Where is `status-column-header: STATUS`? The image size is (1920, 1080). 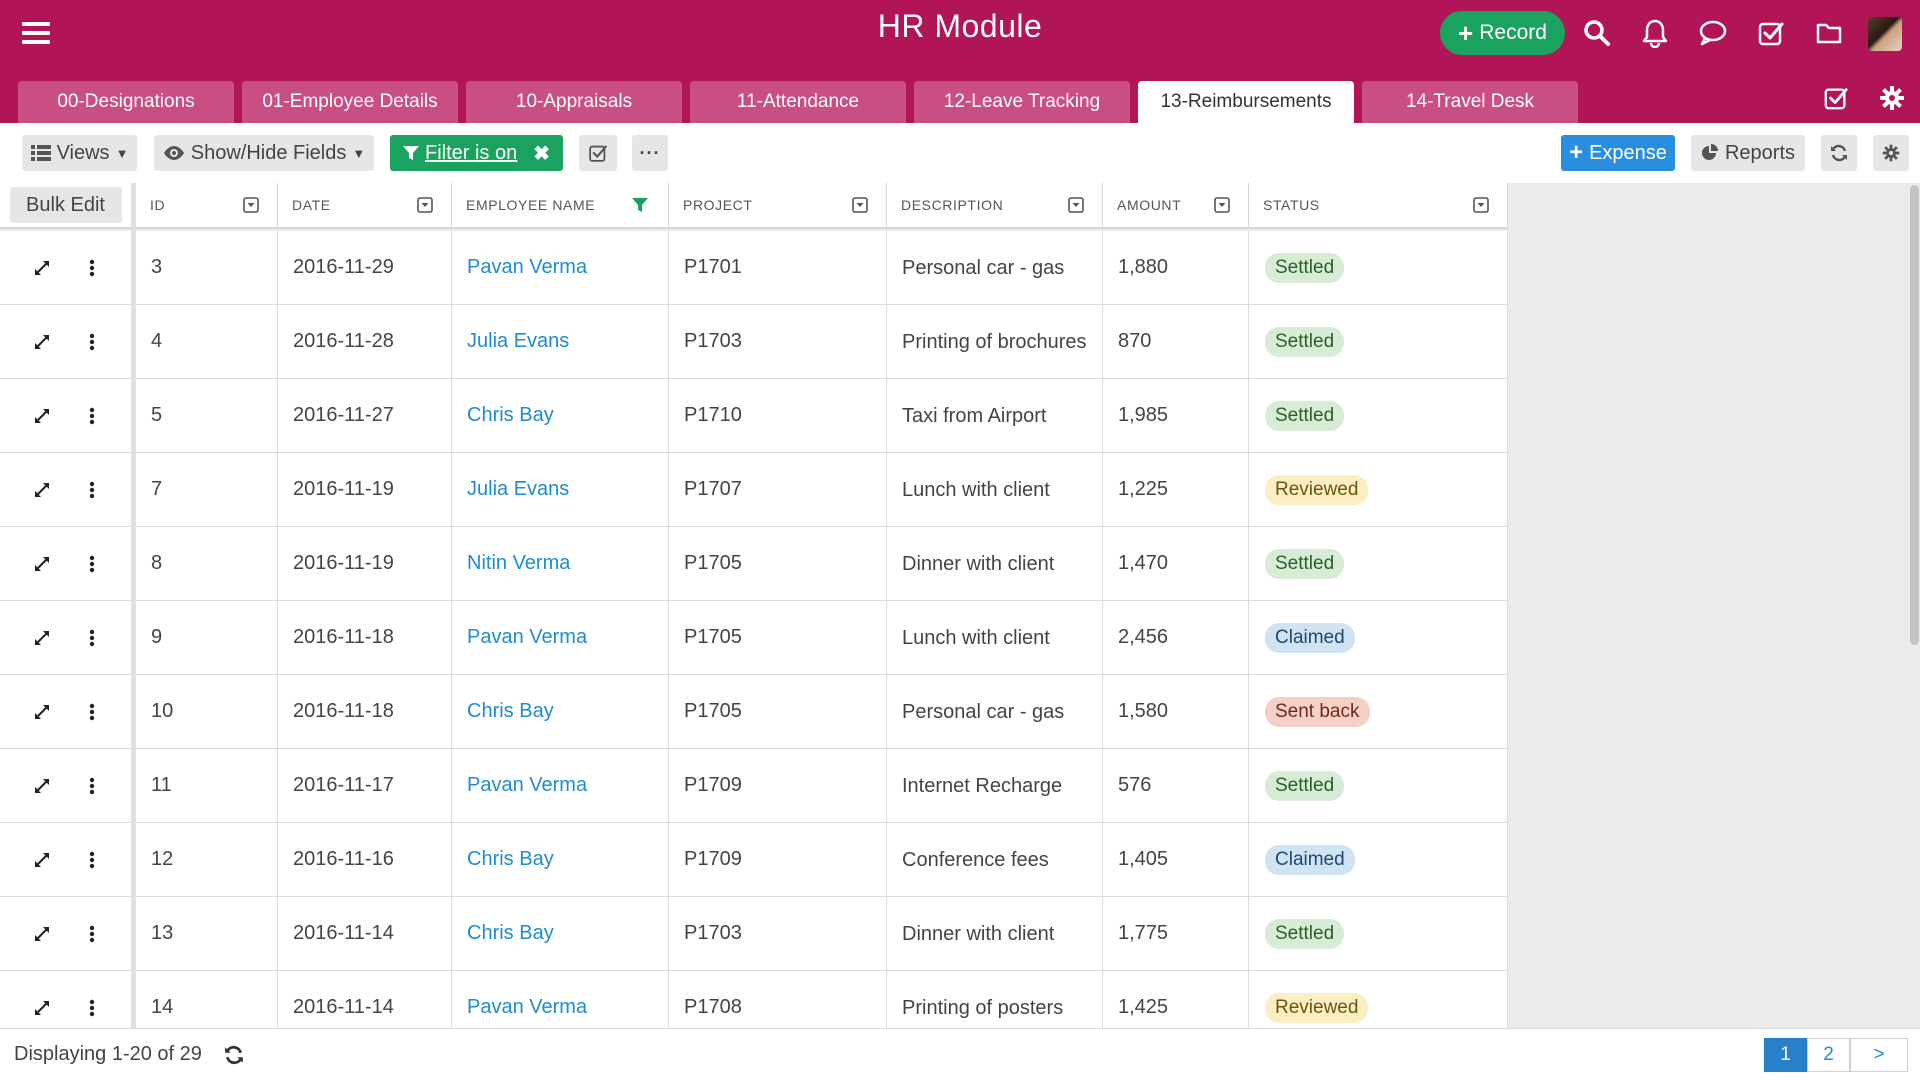 status-column-header: STATUS is located at coordinates (1378, 206).